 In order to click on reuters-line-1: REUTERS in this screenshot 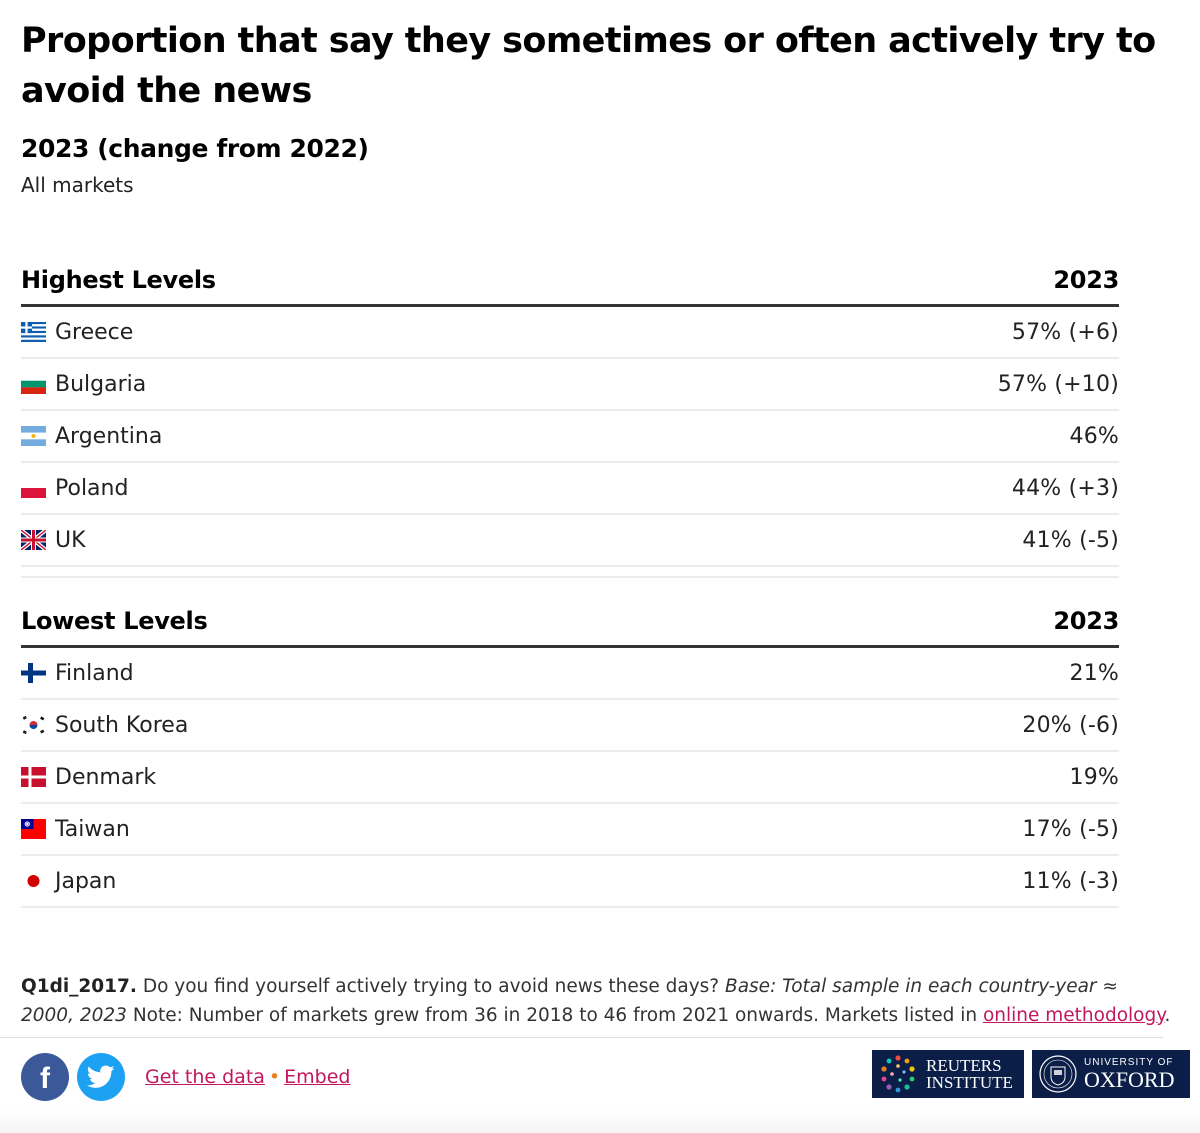, I will do `click(964, 1065)`.